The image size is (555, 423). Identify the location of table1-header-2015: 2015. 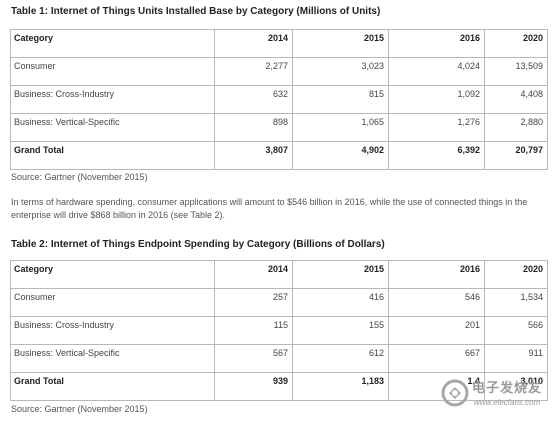
(340, 43).